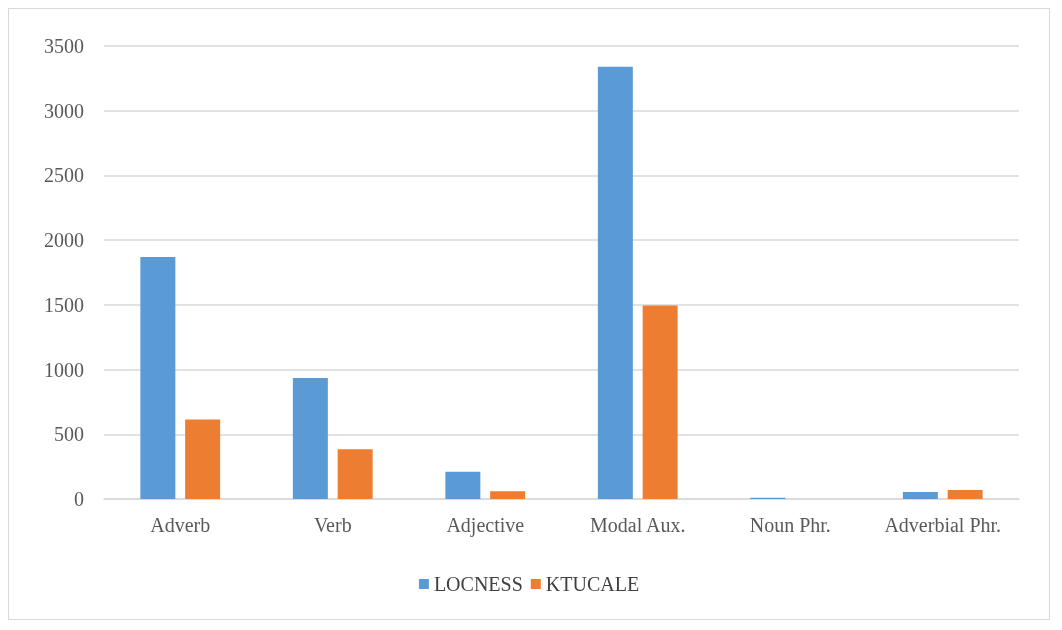 The height and width of the screenshot is (630, 1062). What do you see at coordinates (79, 499) in the screenshot?
I see `y-tick-label: 0` at bounding box center [79, 499].